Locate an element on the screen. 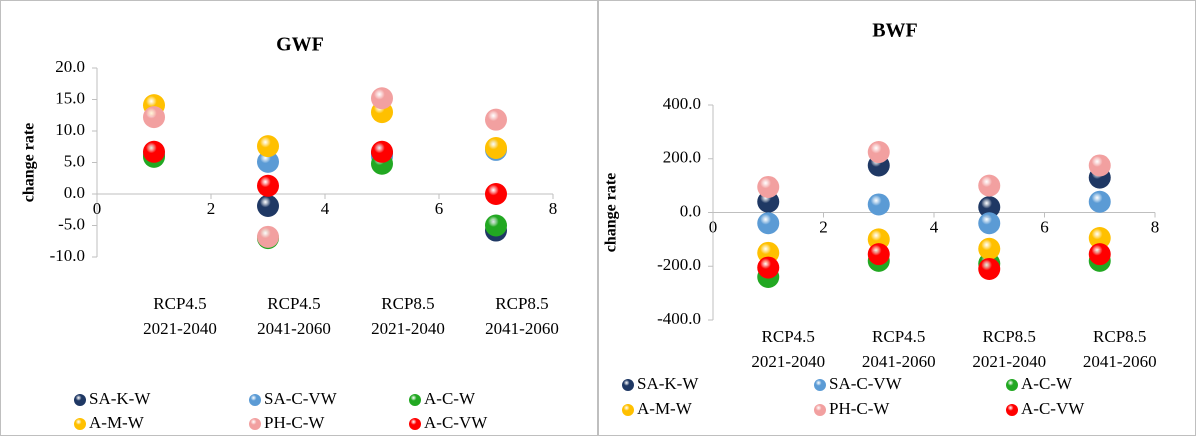 The image size is (1196, 436). chart-title: GWF is located at coordinates (300, 45).